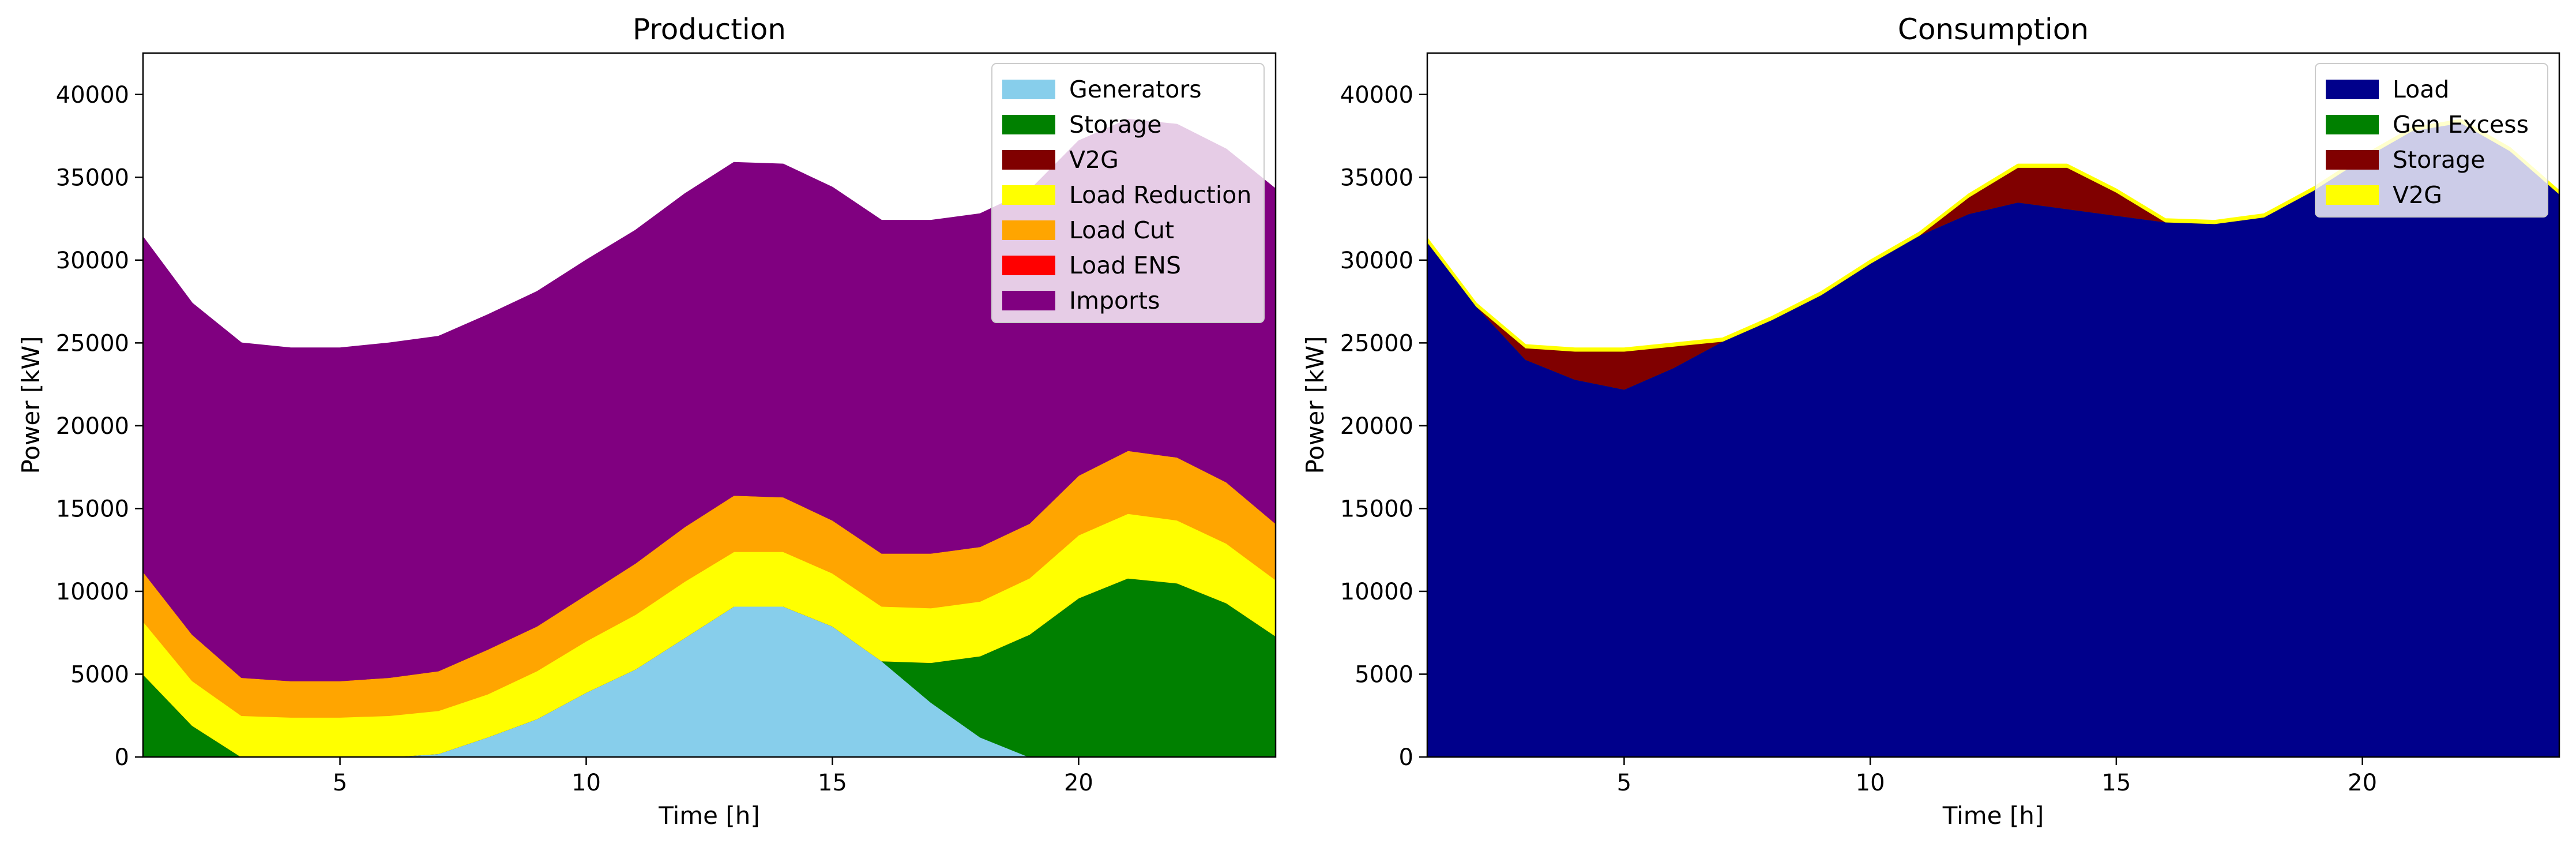 The width and height of the screenshot is (2576, 847). What do you see at coordinates (1384, 675) in the screenshot?
I see `chart-1-y-tick-label: 5000` at bounding box center [1384, 675].